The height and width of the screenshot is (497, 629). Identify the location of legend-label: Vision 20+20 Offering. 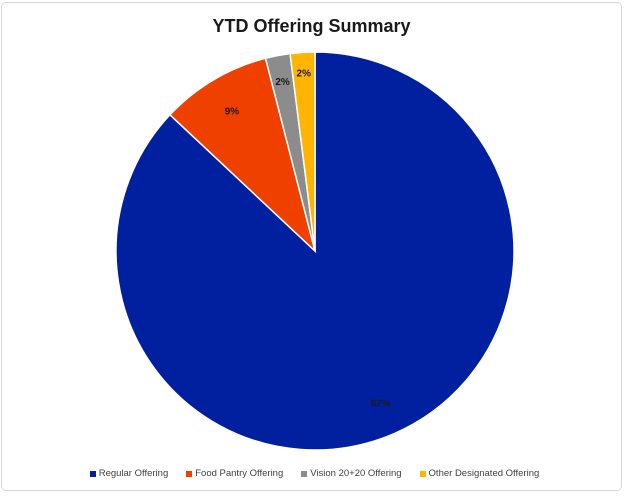
(356, 473).